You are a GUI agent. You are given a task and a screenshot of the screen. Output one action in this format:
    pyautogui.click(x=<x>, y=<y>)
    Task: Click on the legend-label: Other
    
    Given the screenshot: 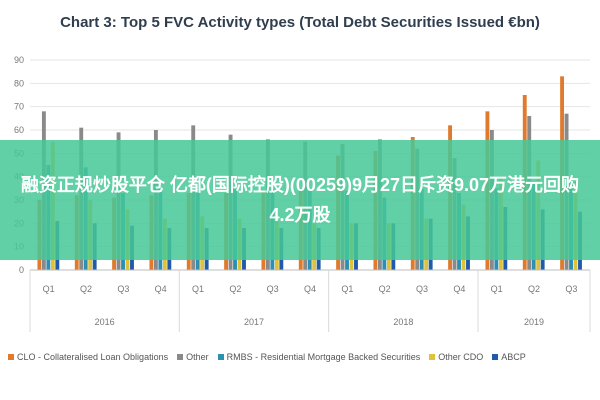 What is the action you would take?
    pyautogui.click(x=197, y=357)
    